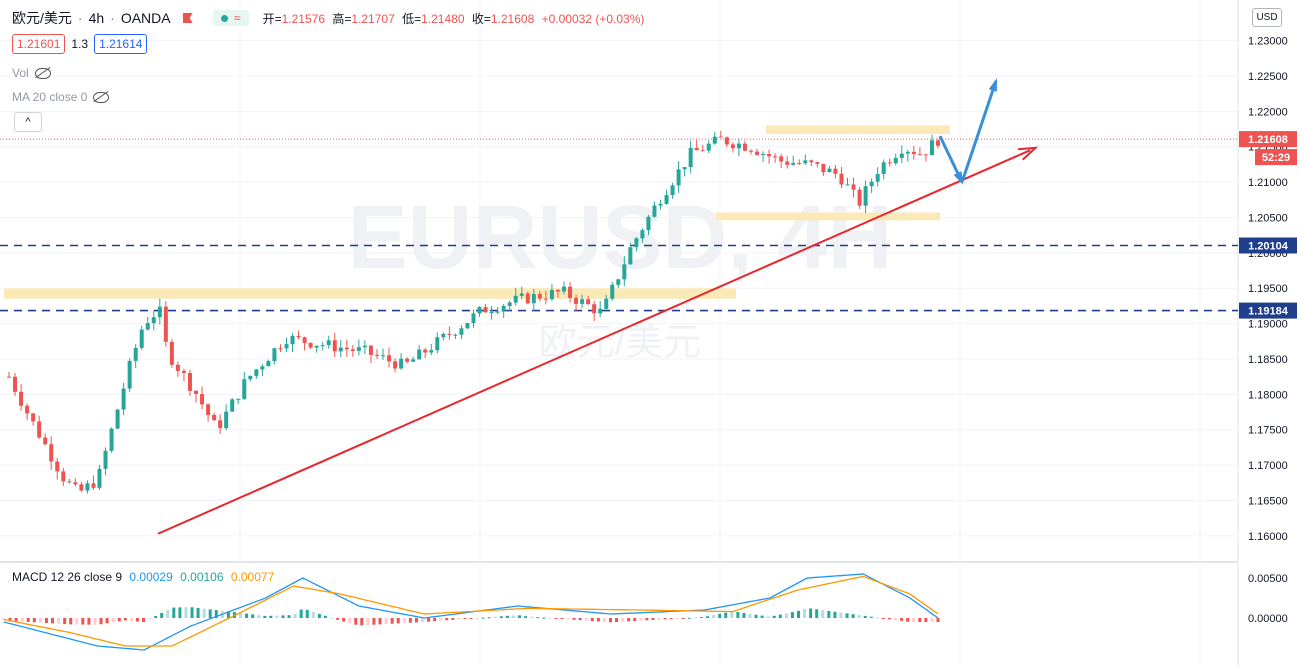 The width and height of the screenshot is (1301, 671). Describe the element at coordinates (187, 18) in the screenshot. I see `flag-icon` at that location.